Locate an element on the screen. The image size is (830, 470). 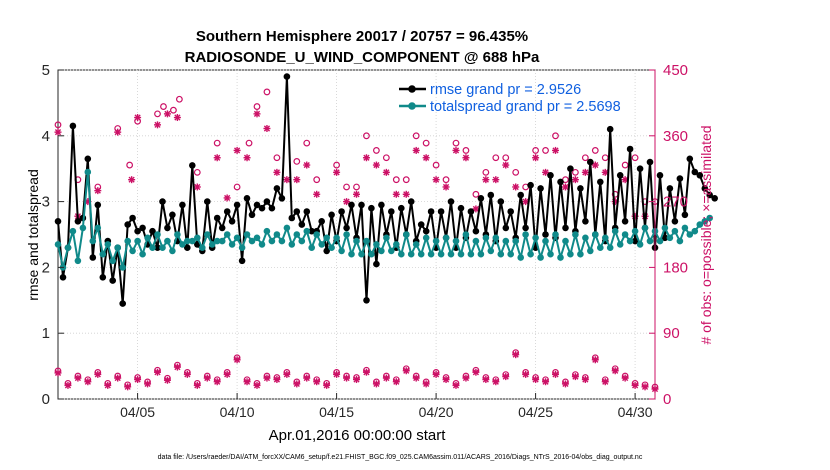
legend-spread-marker is located at coordinates (412, 106).